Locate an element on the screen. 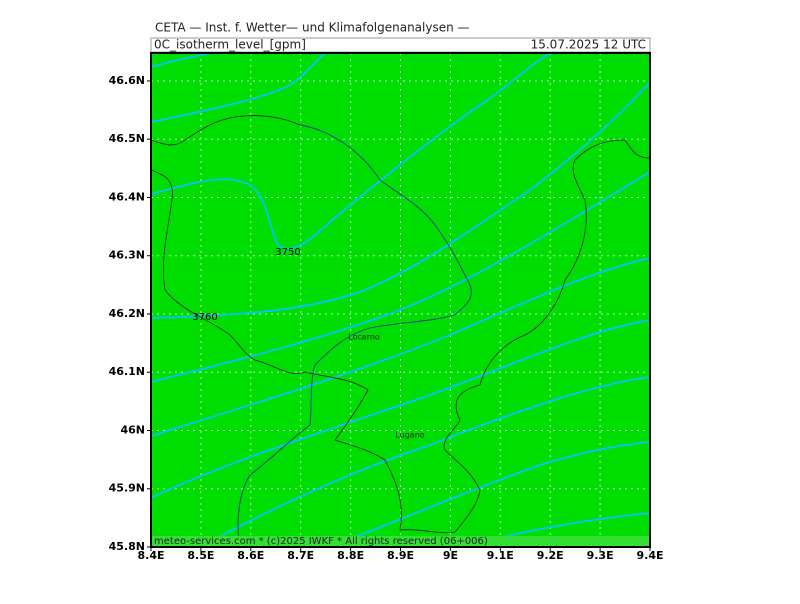 The height and width of the screenshot is (604, 800). y-tick-label: 46.2N is located at coordinates (127, 313).